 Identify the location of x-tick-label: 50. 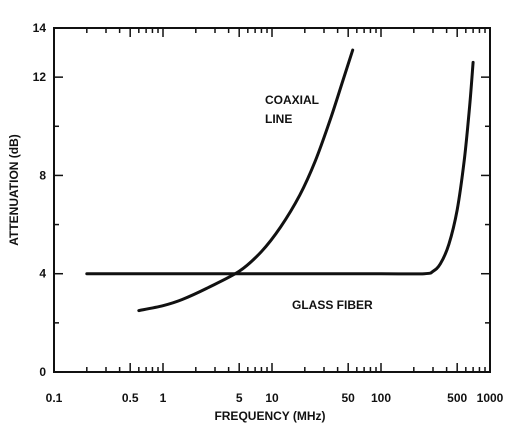
(349, 398).